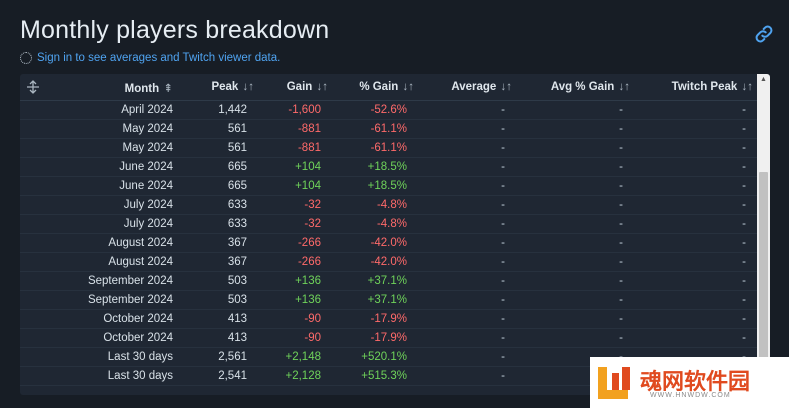 This screenshot has height=408, width=789. I want to click on cell-gain: -881, so click(309, 148).